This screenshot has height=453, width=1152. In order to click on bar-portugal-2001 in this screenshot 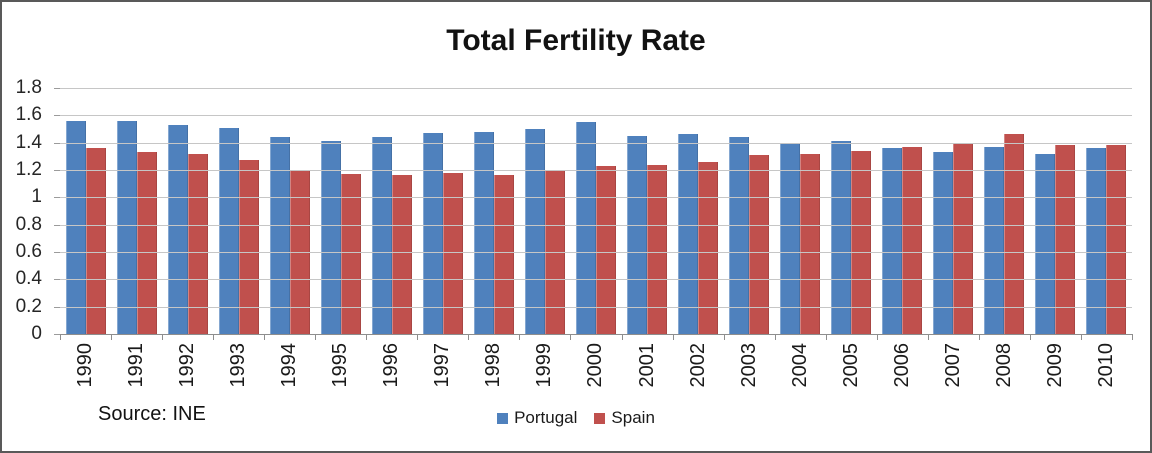, I will do `click(637, 234)`.